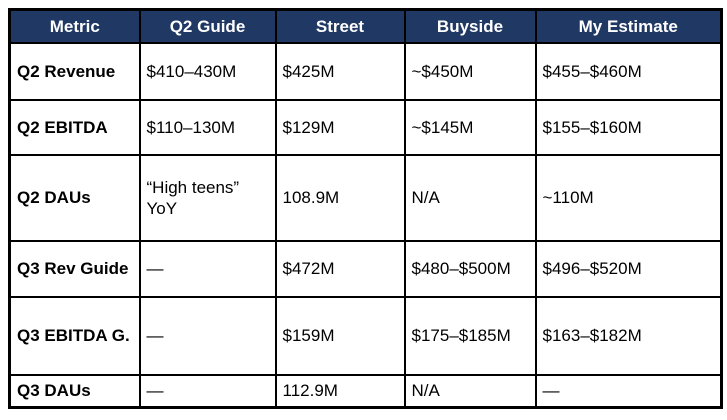 The image size is (727, 420). What do you see at coordinates (74, 269) in the screenshot?
I see `metric-cell: Q3 Rev Guide` at bounding box center [74, 269].